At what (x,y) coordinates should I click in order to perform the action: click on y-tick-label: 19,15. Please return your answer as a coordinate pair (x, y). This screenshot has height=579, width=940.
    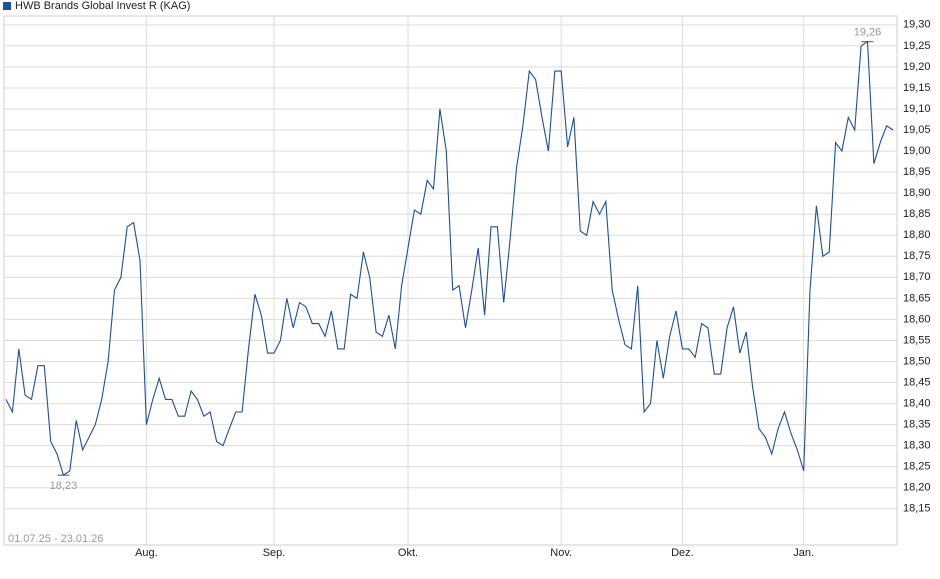
    Looking at the image, I should click on (917, 88).